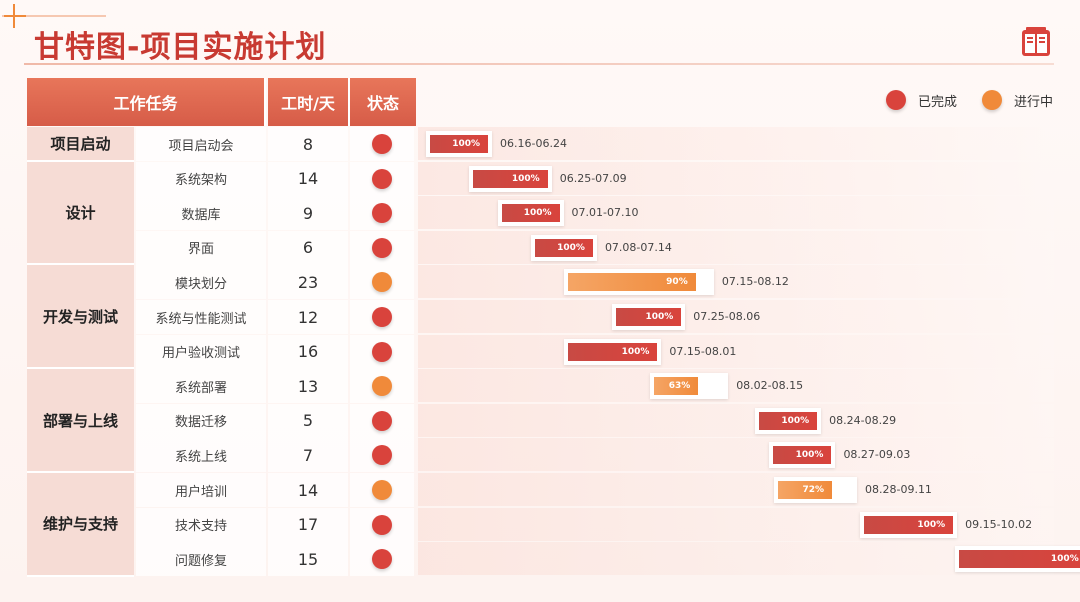 The width and height of the screenshot is (1080, 602). Describe the element at coordinates (898, 489) in the screenshot. I see `gantt-bar-dates: 08.28-09.11` at that location.